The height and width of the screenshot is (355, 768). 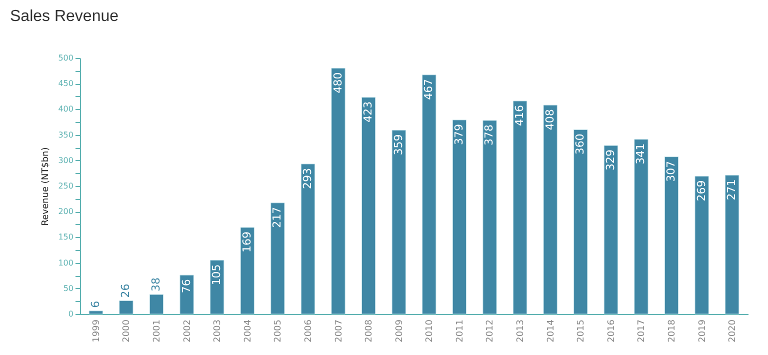 I want to click on y-tick-label: 200, so click(x=66, y=211).